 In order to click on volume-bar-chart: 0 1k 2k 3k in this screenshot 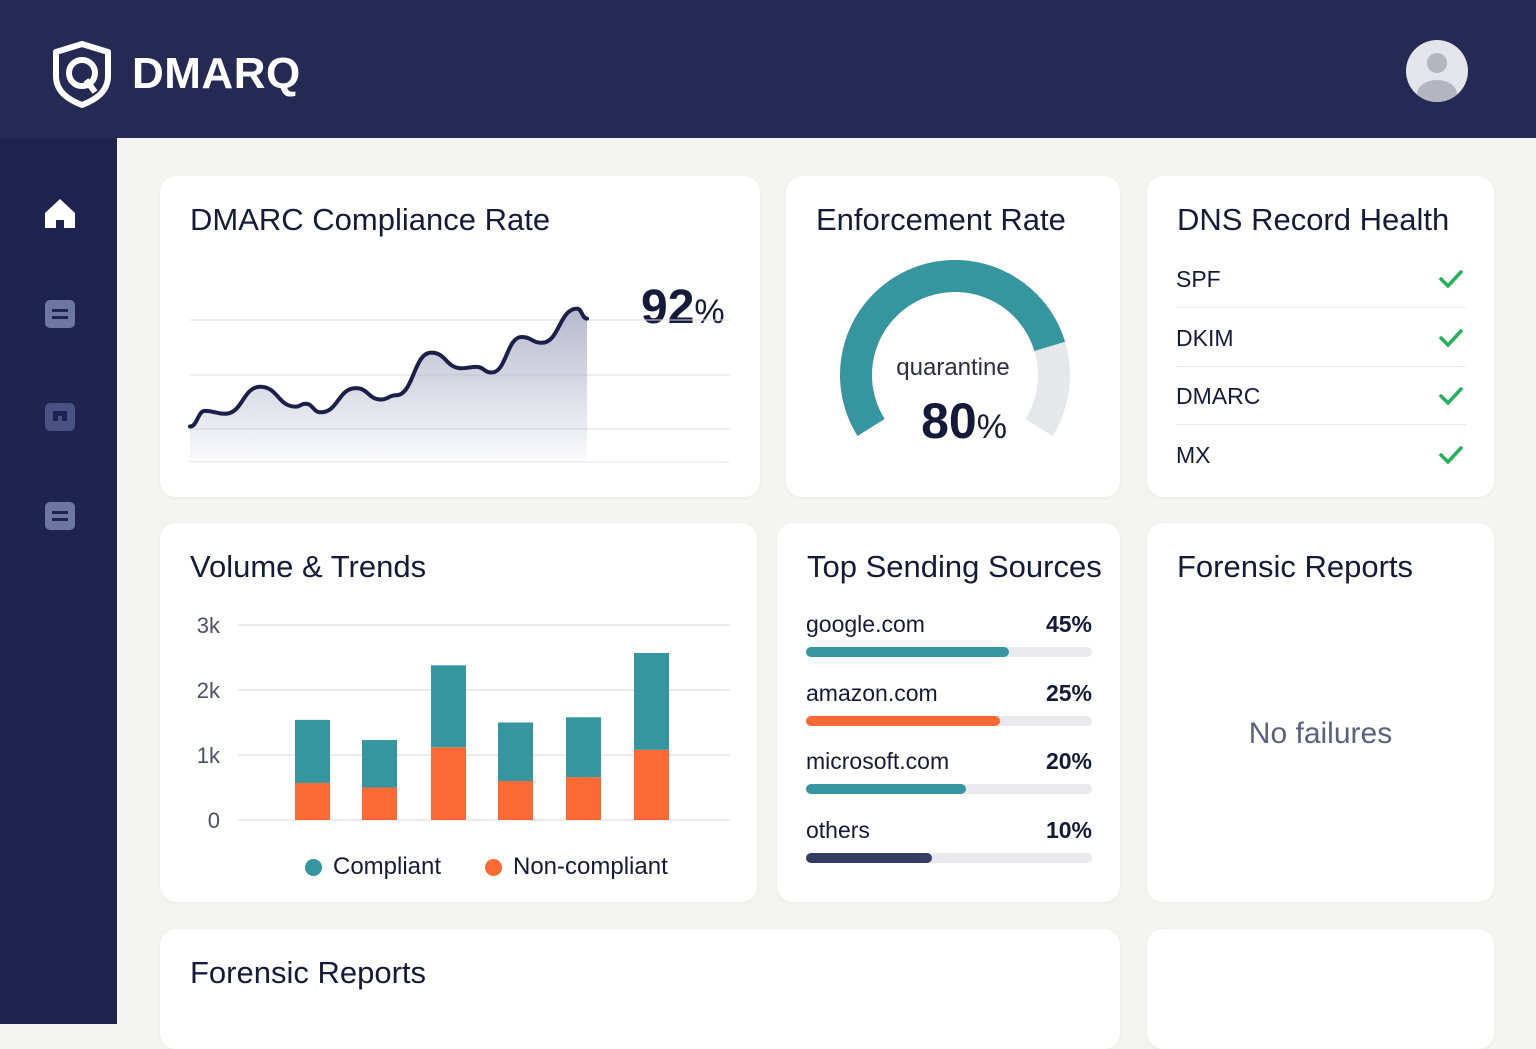, I will do `click(463, 723)`.